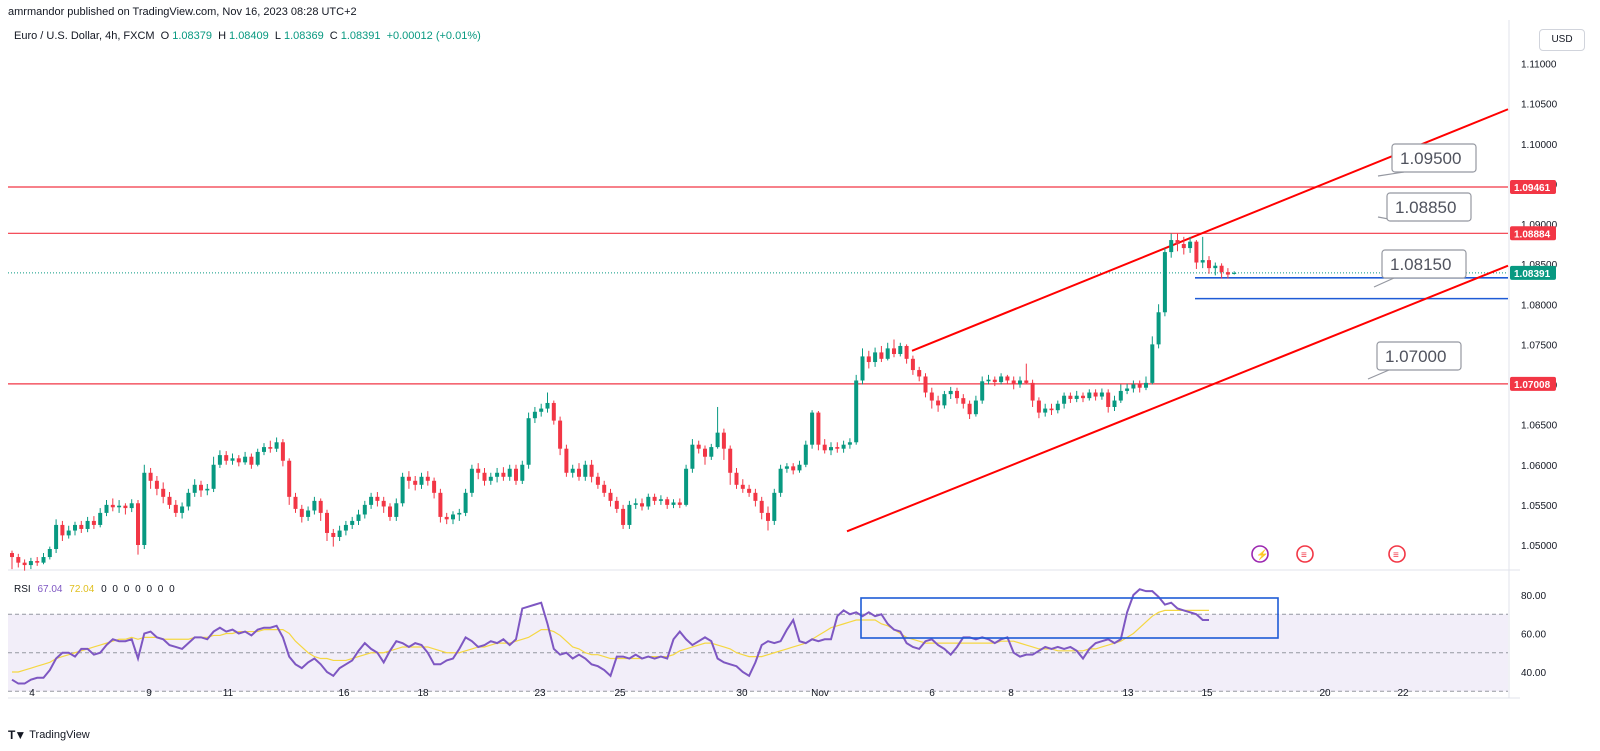 The width and height of the screenshot is (1600, 751). What do you see at coordinates (333, 36) in the screenshot?
I see `close-label: C` at bounding box center [333, 36].